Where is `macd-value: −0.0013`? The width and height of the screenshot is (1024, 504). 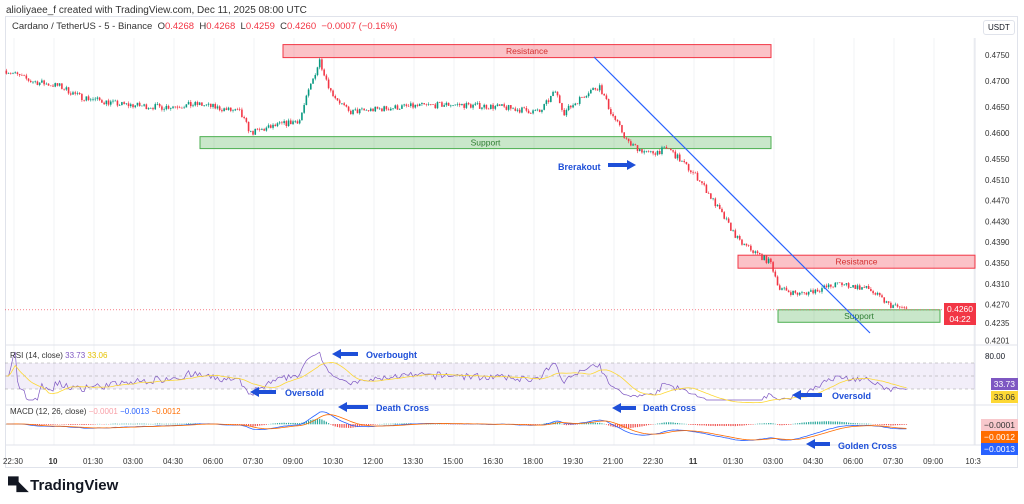
macd-value: −0.0013 is located at coordinates (135, 411).